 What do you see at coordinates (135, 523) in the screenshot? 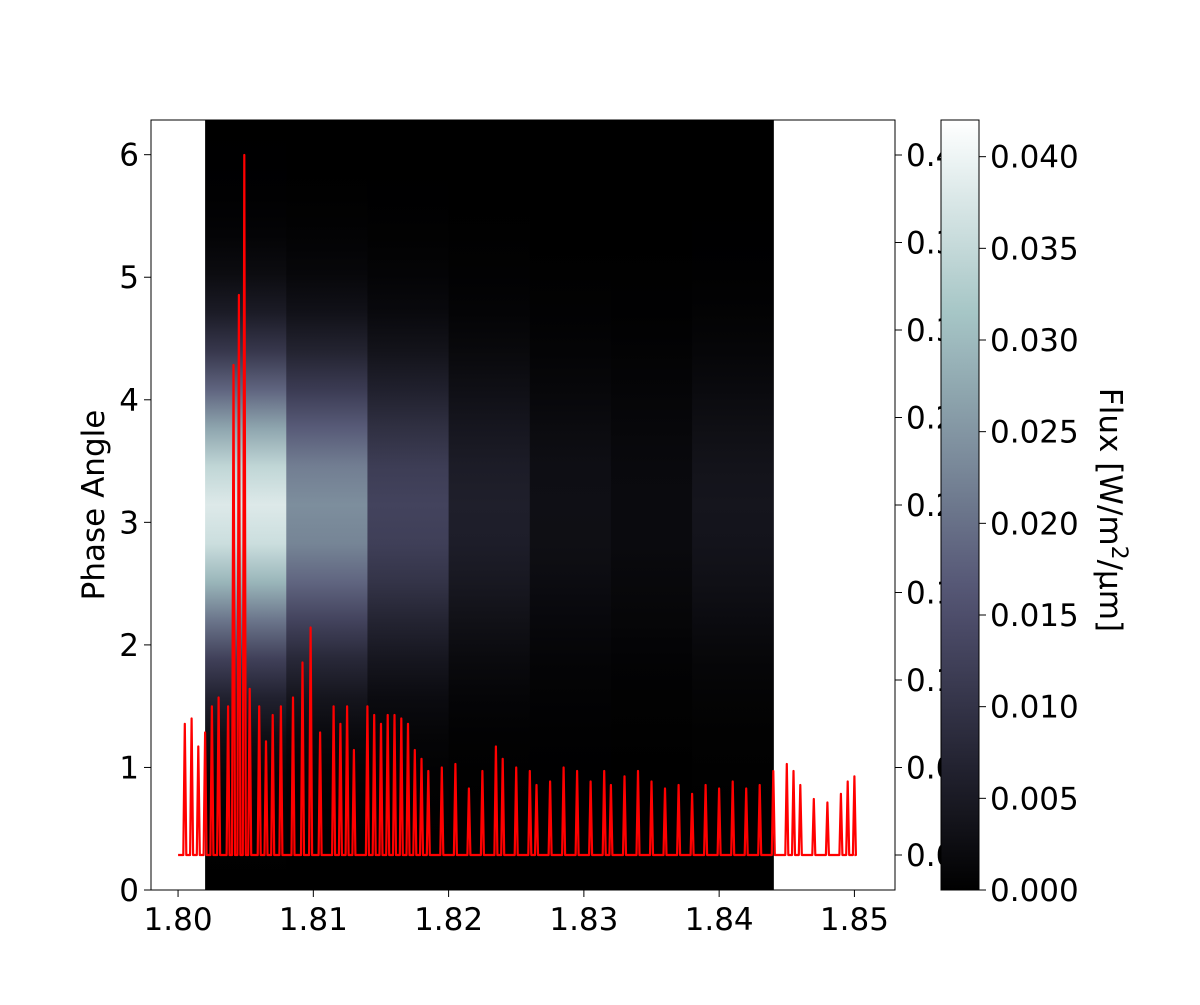
I see `y-axis: 0 1 2 3 4 5 6` at bounding box center [135, 523].